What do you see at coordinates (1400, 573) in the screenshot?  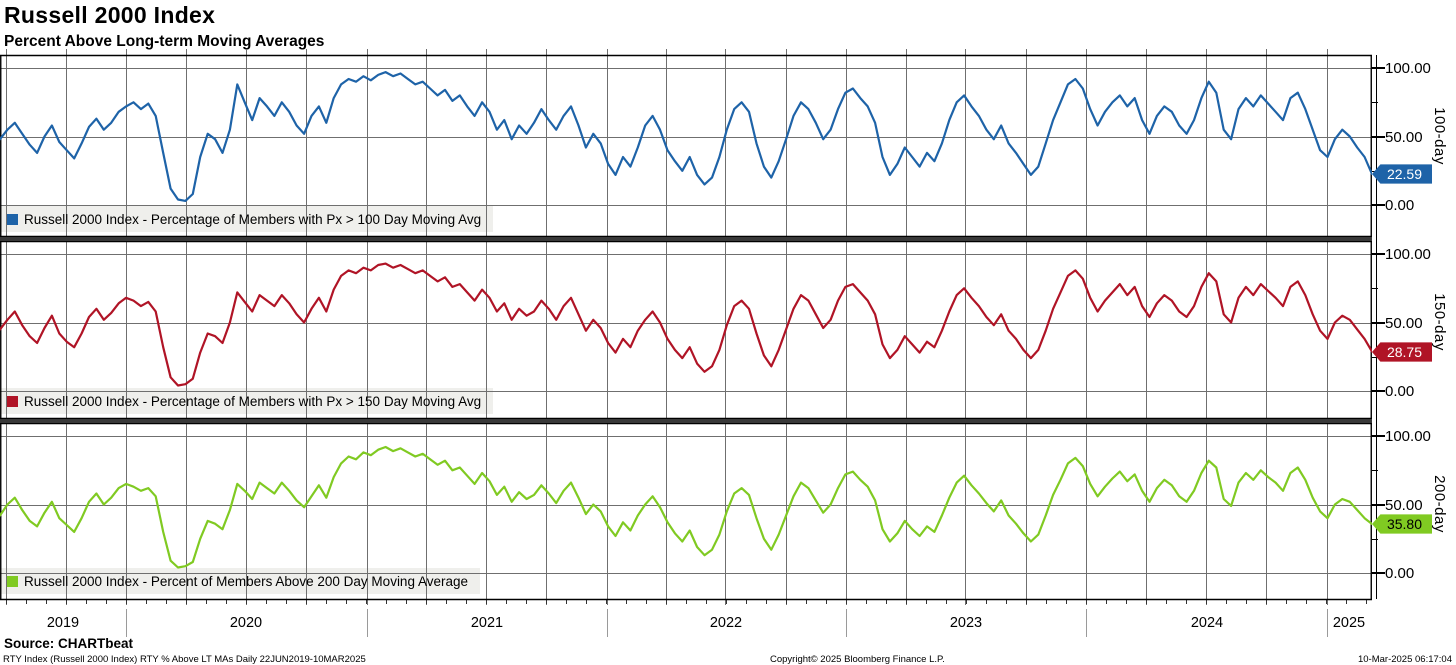 I see `y-tick-label-200-day-0: 0.00` at bounding box center [1400, 573].